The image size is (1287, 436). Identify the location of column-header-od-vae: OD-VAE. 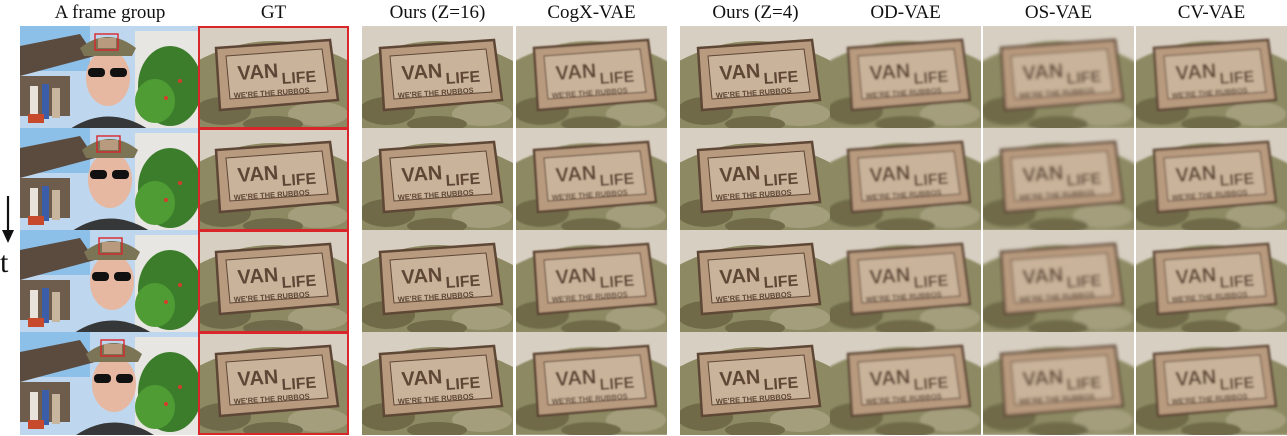
(905, 12).